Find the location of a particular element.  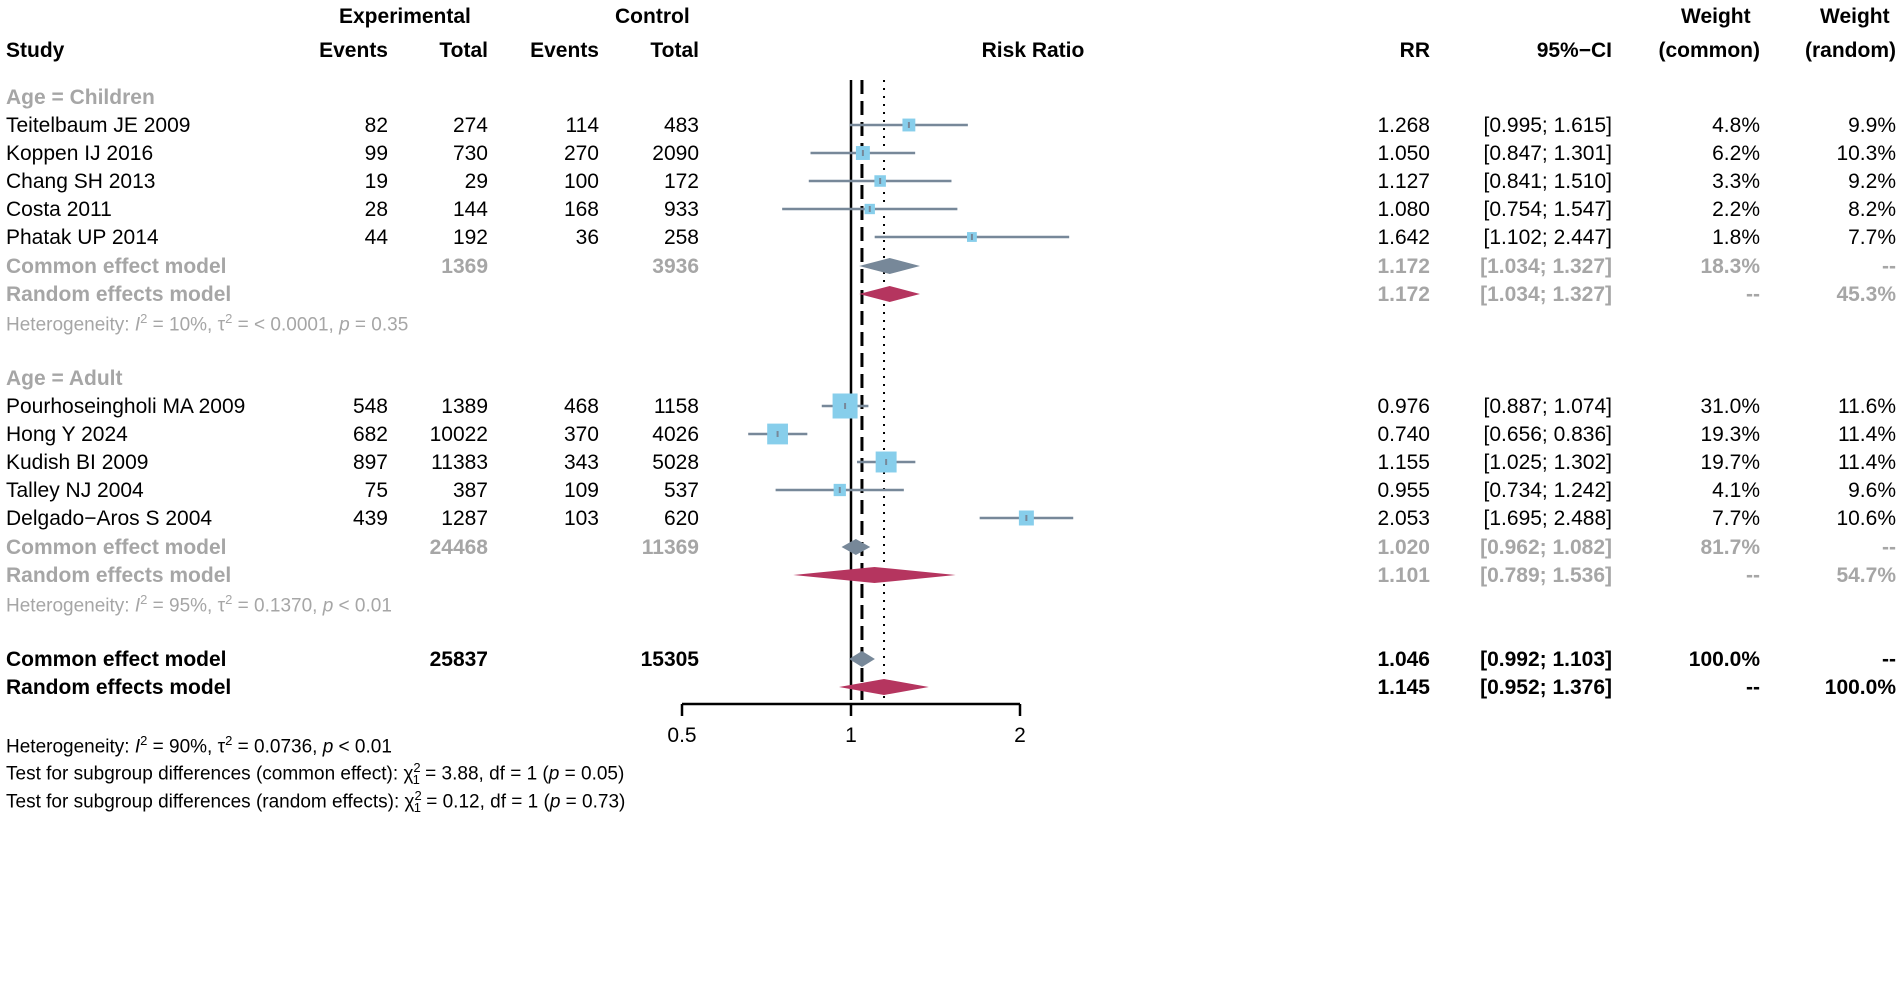

ctrl-events: 100 is located at coordinates (581, 181).